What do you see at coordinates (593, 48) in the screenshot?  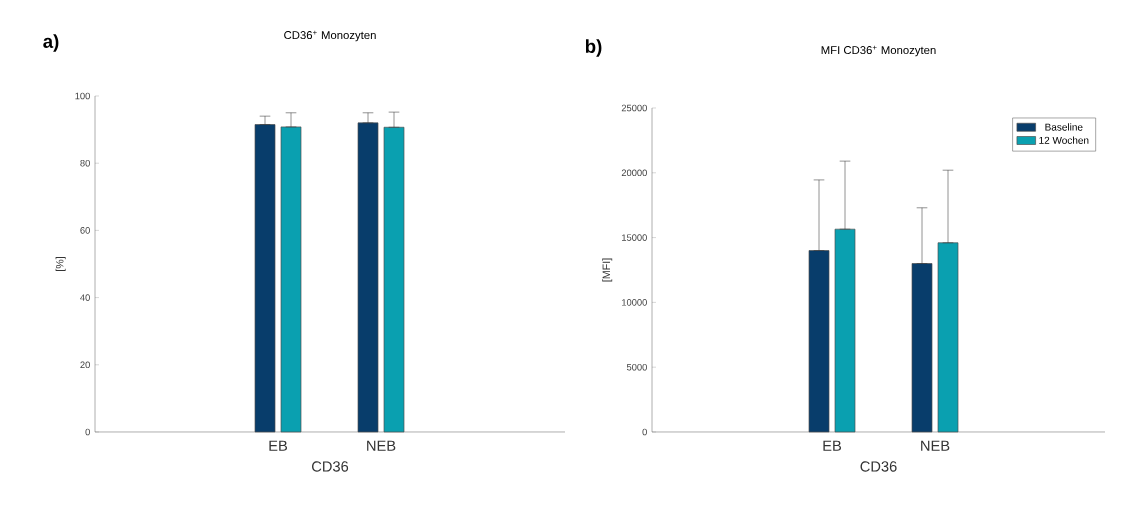 I see `text: b)` at bounding box center [593, 48].